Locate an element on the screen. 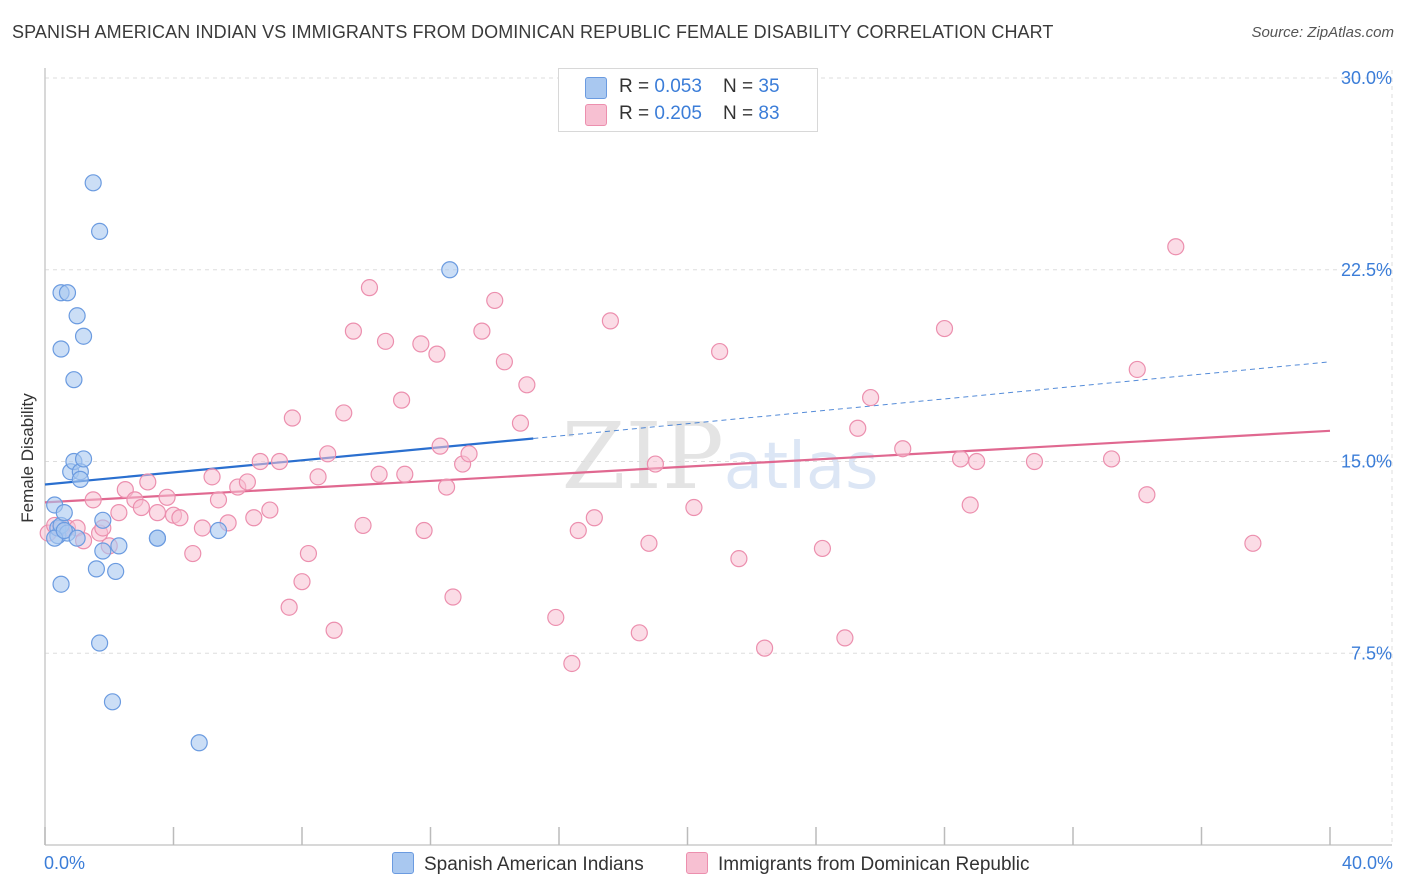 This screenshot has width=1406, height=892. bottom-legend-swatch-blue is located at coordinates (403, 863).